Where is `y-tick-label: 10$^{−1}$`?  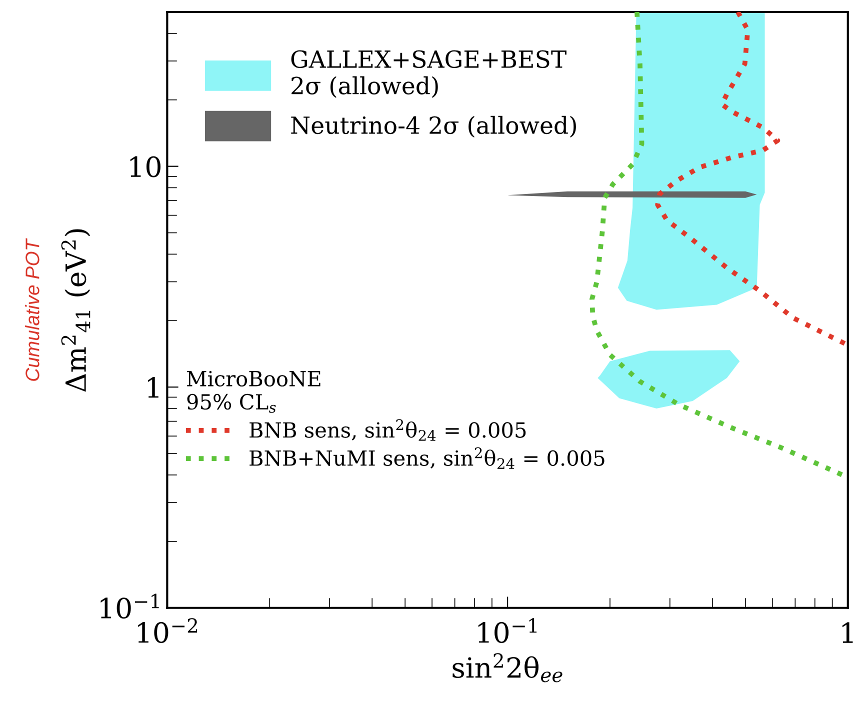 y-tick-label: 10$^{−1}$ is located at coordinates (129, 606).